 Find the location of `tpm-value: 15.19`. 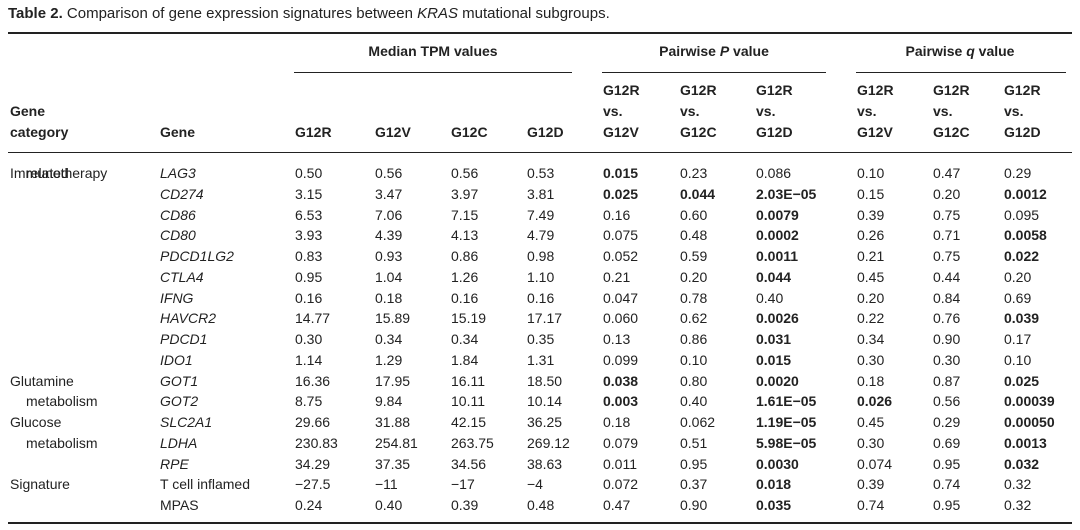

tpm-value: 15.19 is located at coordinates (469, 318).